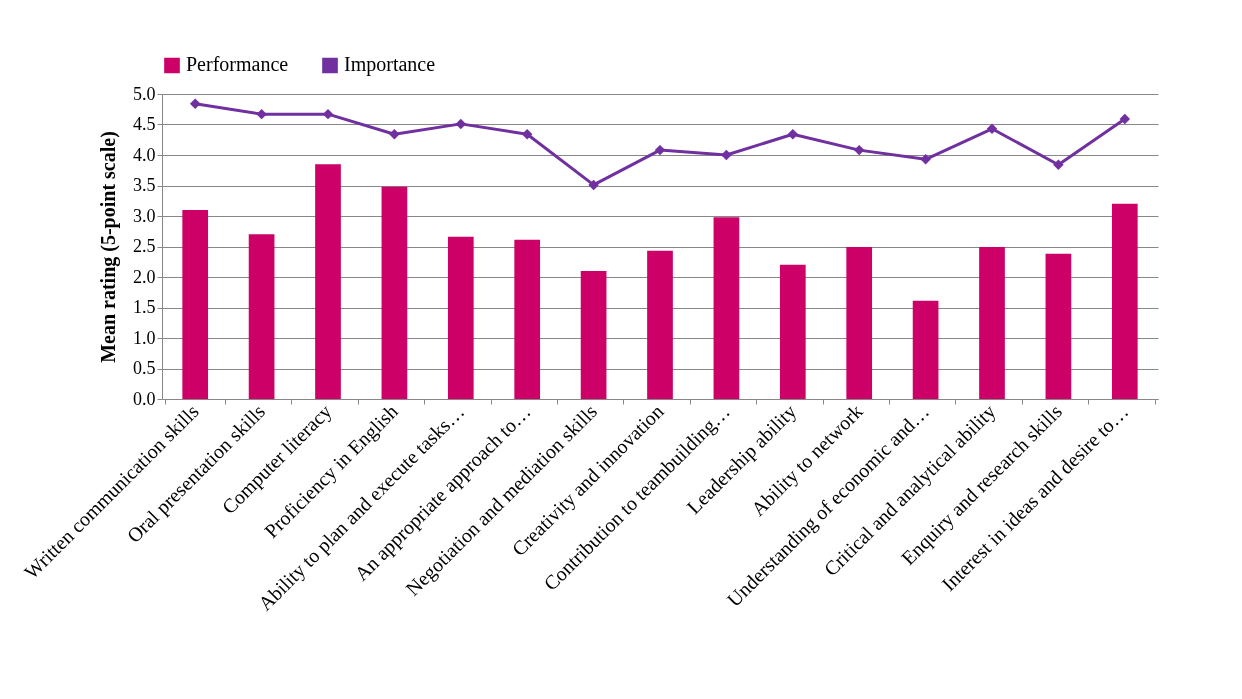 Image resolution: width=1242 pixels, height=699 pixels. What do you see at coordinates (144, 276) in the screenshot?
I see `y-tick-label: 2.0` at bounding box center [144, 276].